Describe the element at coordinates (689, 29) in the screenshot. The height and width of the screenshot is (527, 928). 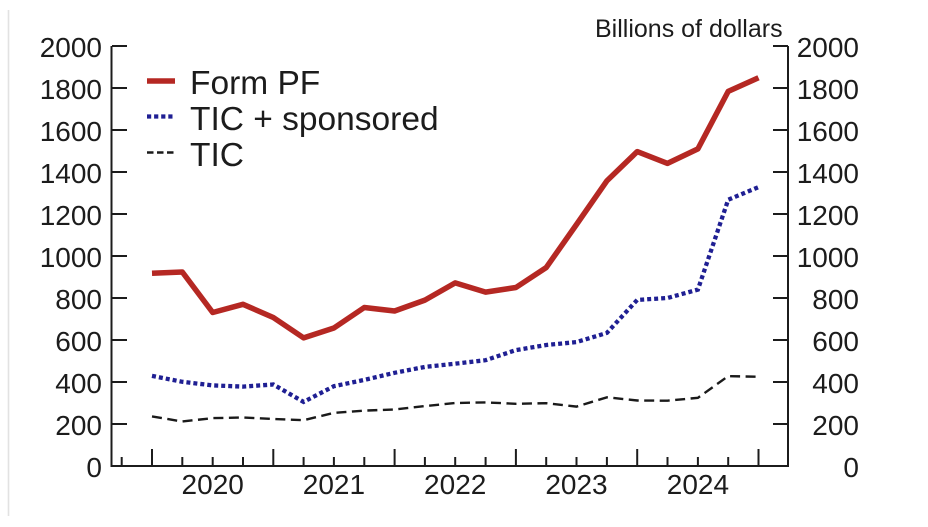
I see `svg-text: Billions of dollars` at that location.